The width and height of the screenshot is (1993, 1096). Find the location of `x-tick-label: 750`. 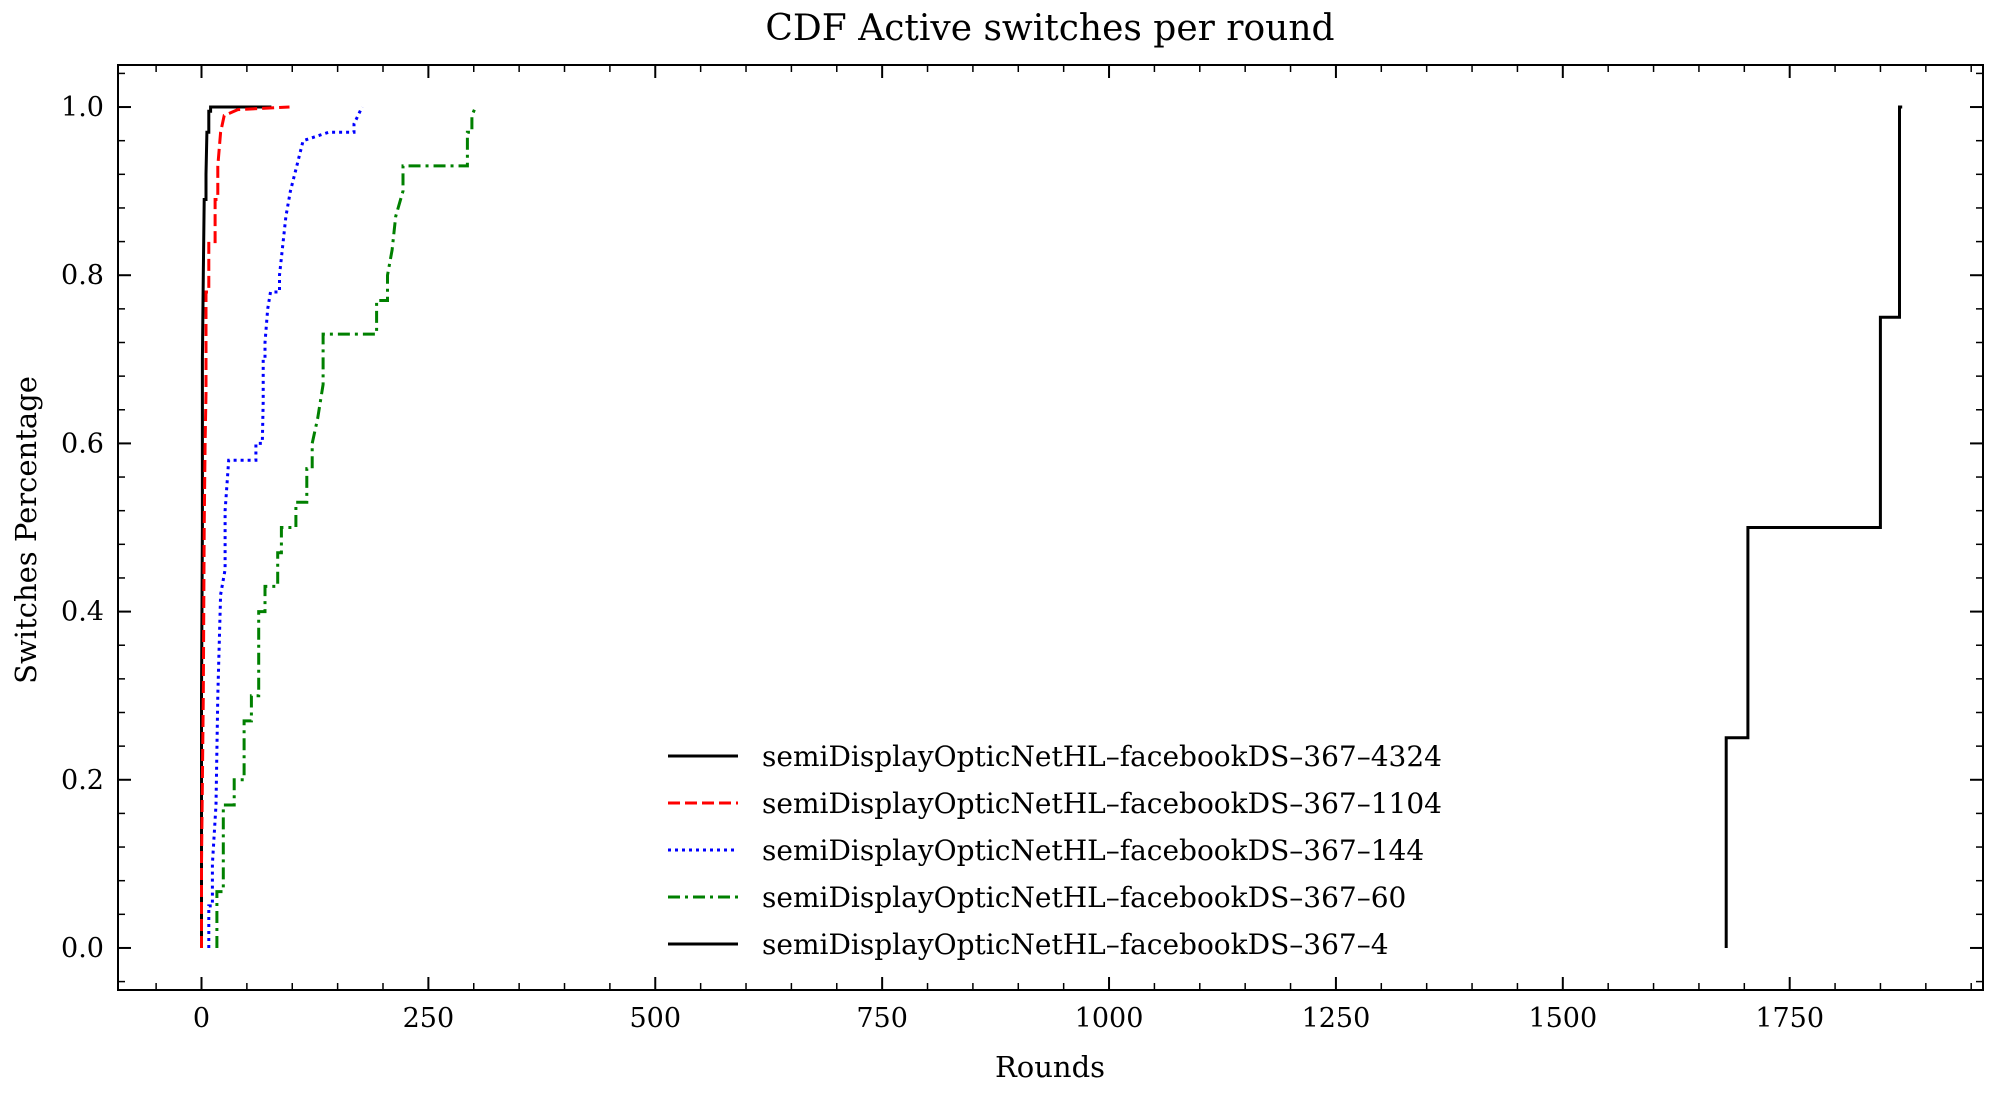

x-tick-label: 750 is located at coordinates (882, 1018).